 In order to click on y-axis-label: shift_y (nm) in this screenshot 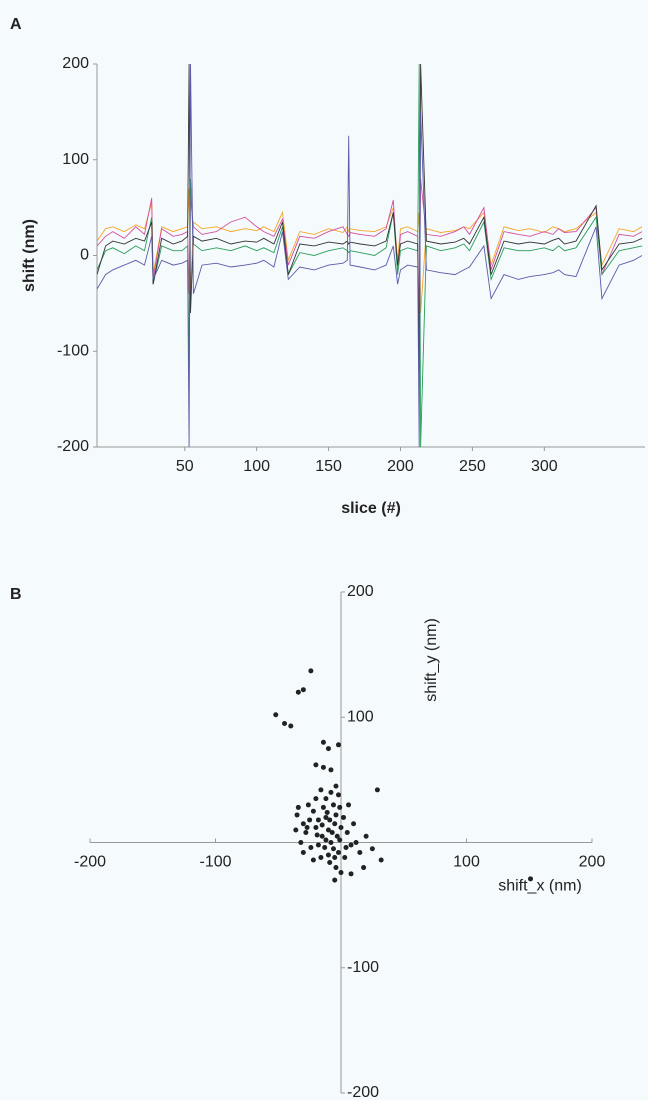, I will do `click(431, 660)`.